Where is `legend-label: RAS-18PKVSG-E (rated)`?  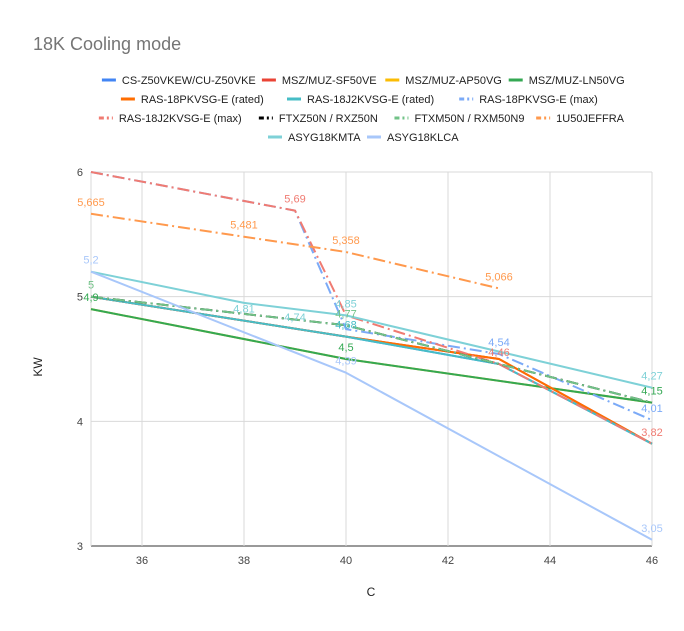
legend-label: RAS-18PKVSG-E (rated) is located at coordinates (202, 100).